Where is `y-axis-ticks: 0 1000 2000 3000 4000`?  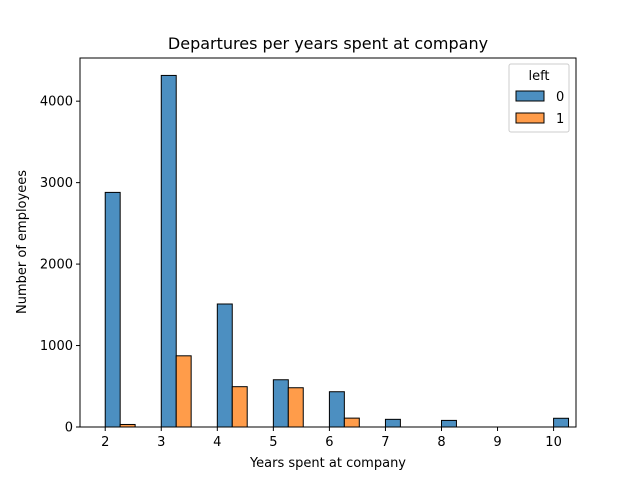 y-axis-ticks: 0 1000 2000 3000 4000 is located at coordinates (60, 265).